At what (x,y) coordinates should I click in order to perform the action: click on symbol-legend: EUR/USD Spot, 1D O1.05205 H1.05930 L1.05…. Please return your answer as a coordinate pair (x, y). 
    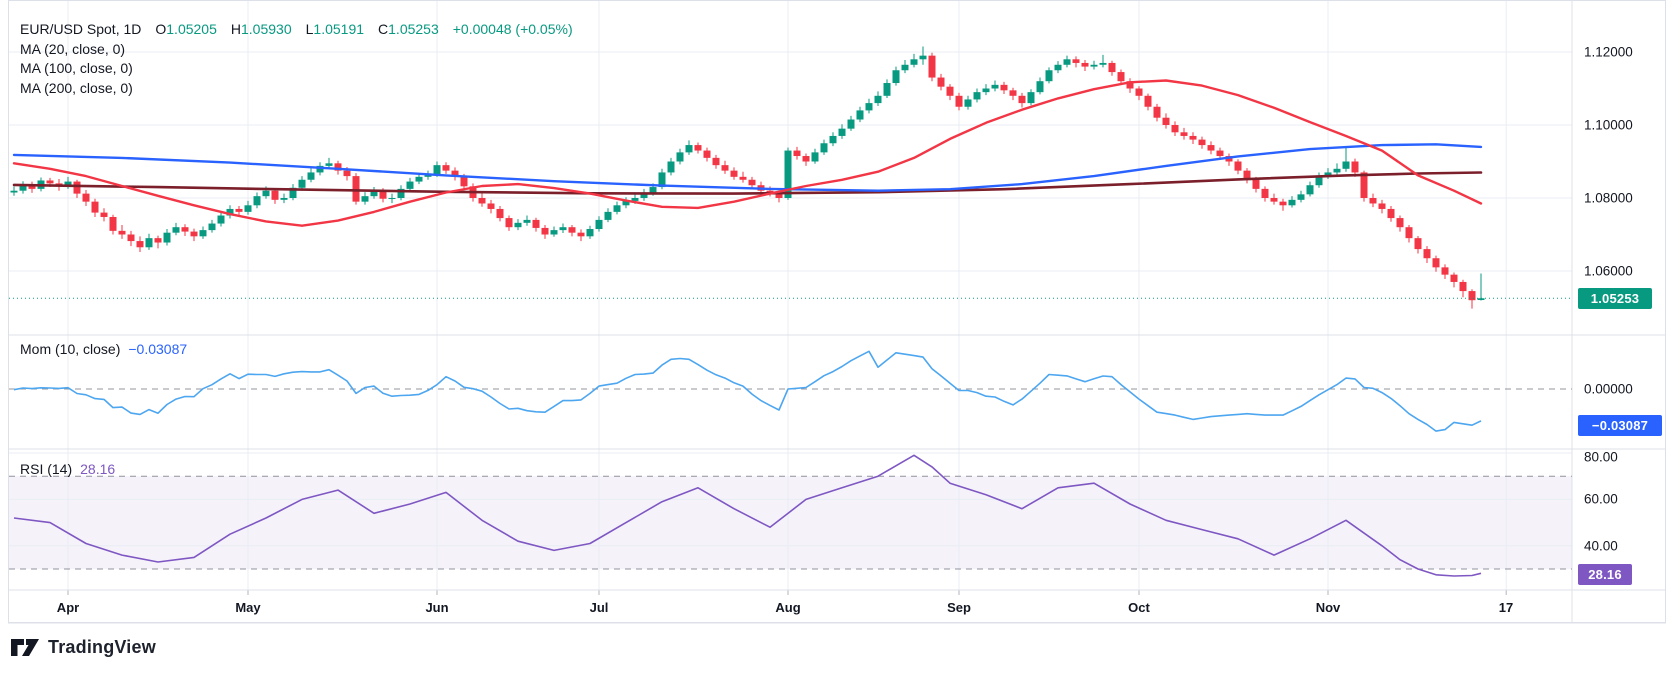
    Looking at the image, I should click on (296, 59).